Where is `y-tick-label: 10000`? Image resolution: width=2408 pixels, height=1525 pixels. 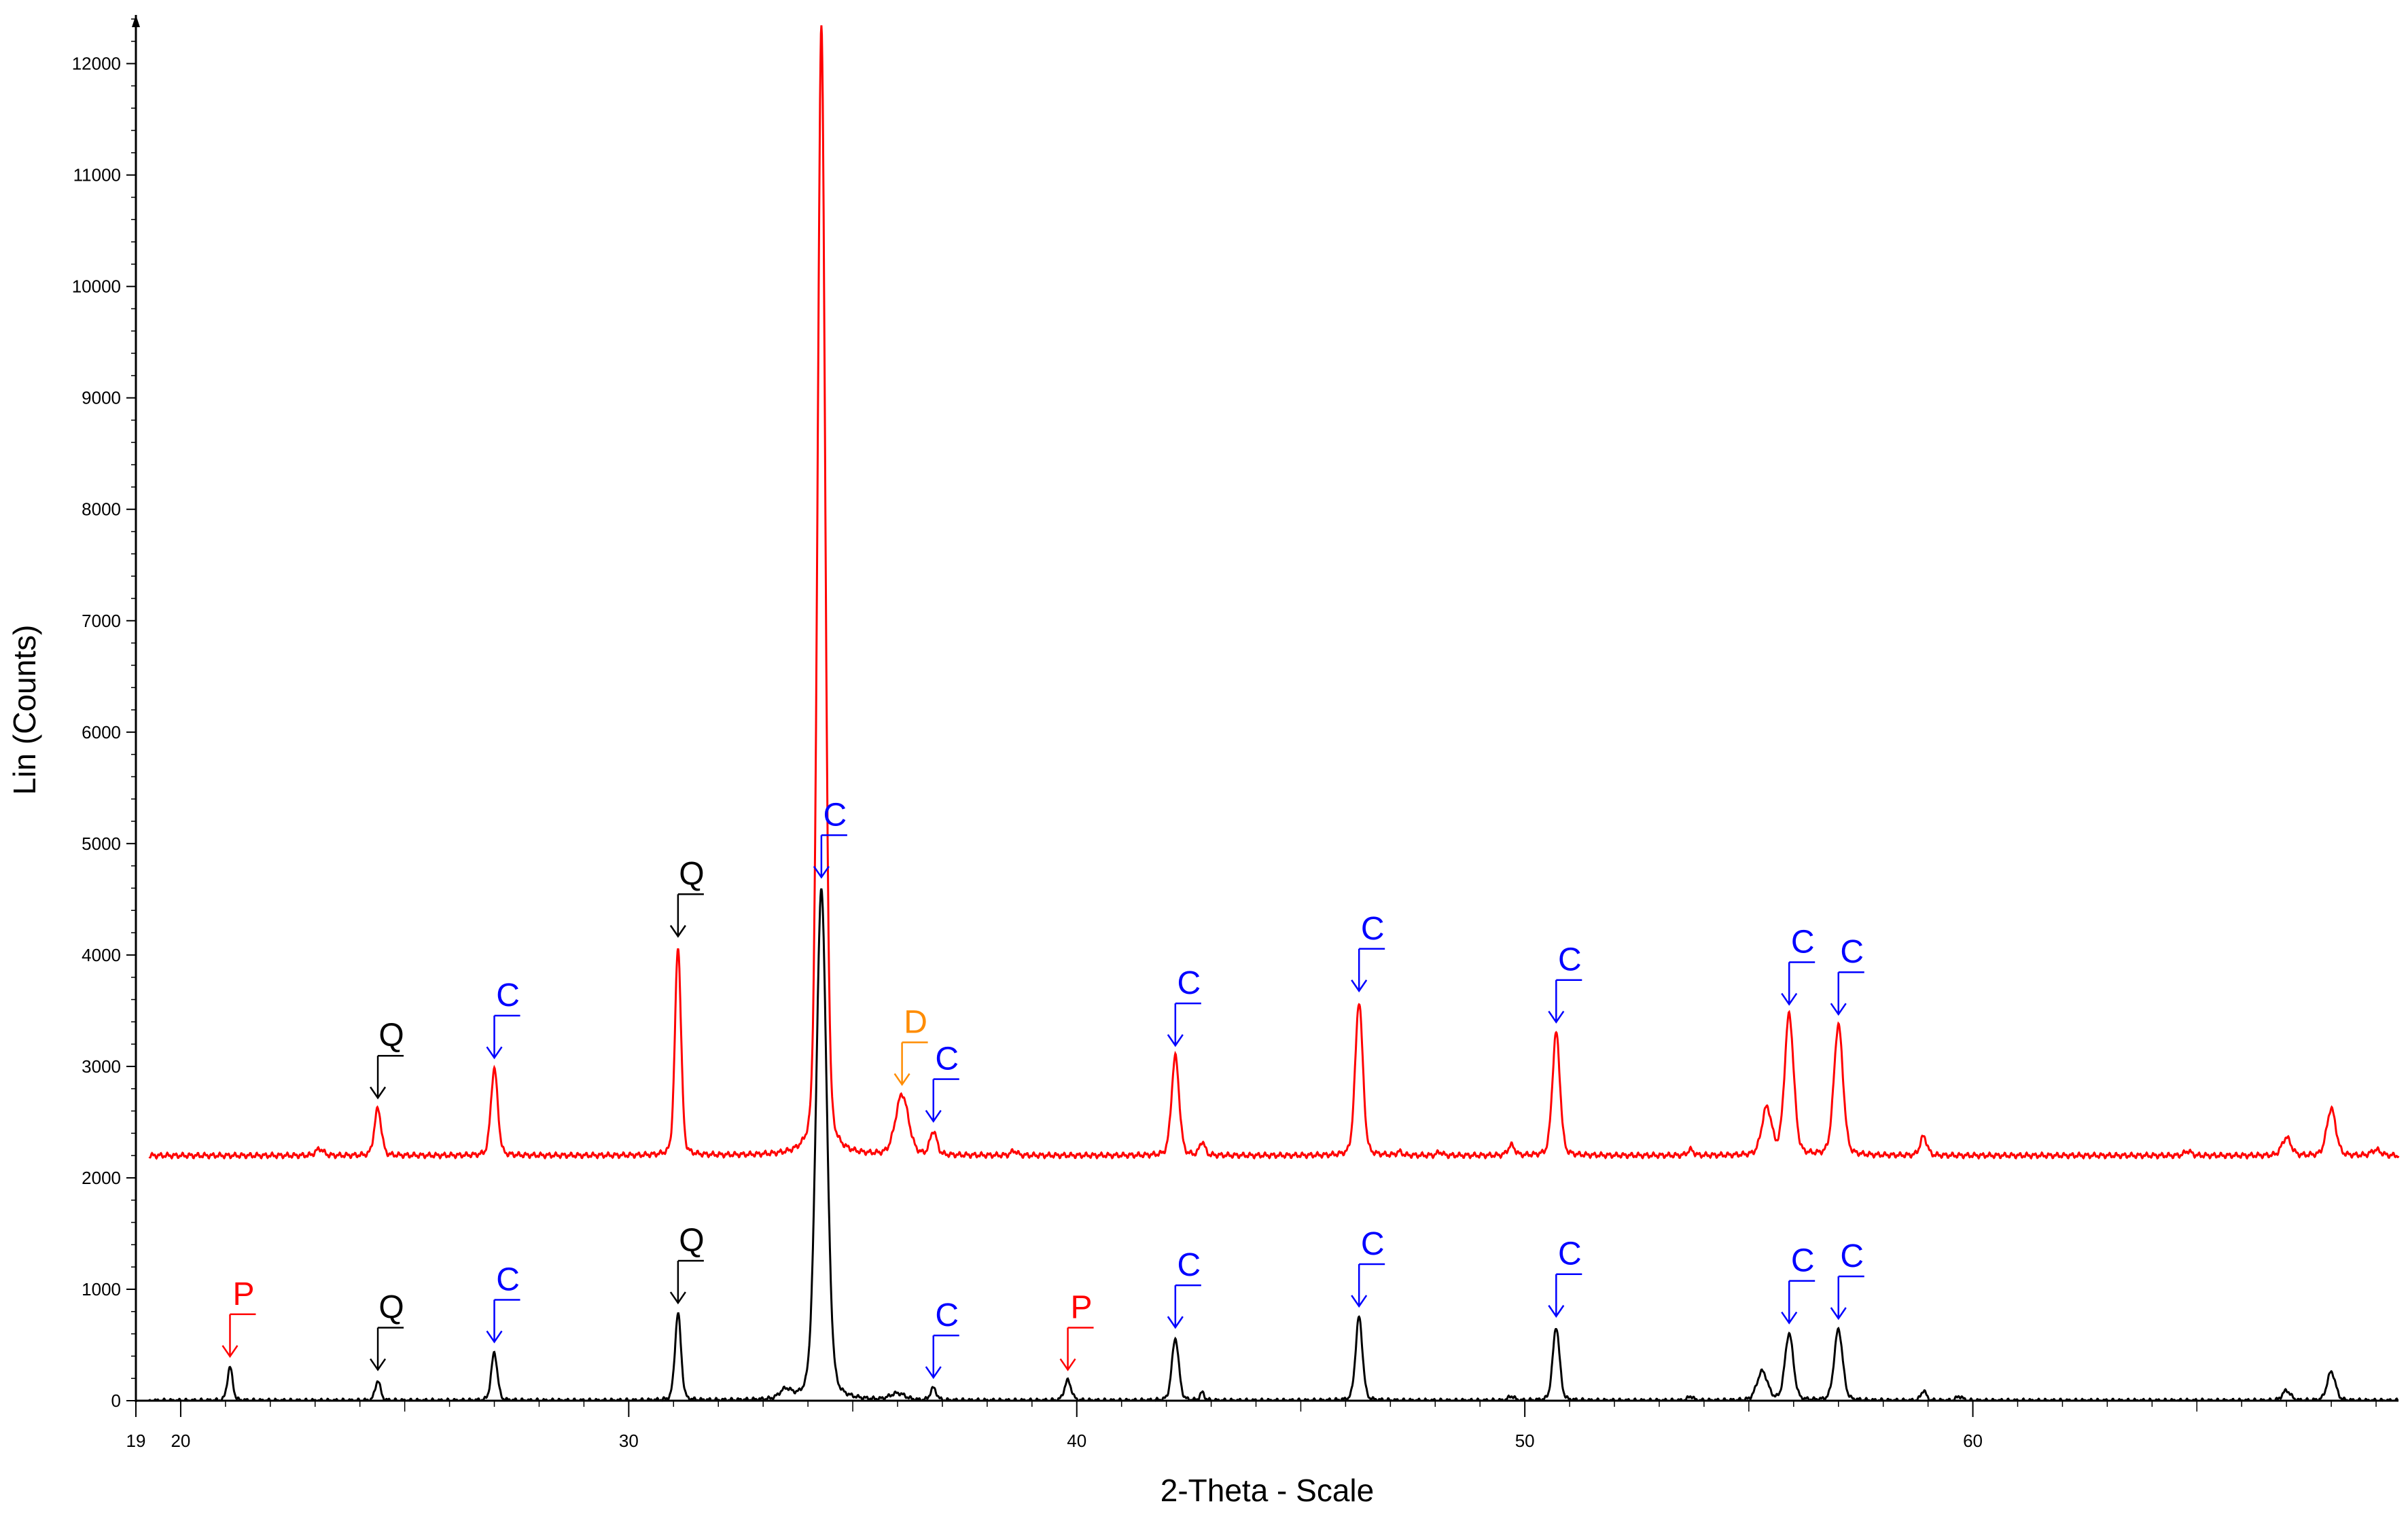
y-tick-label: 10000 is located at coordinates (96, 286).